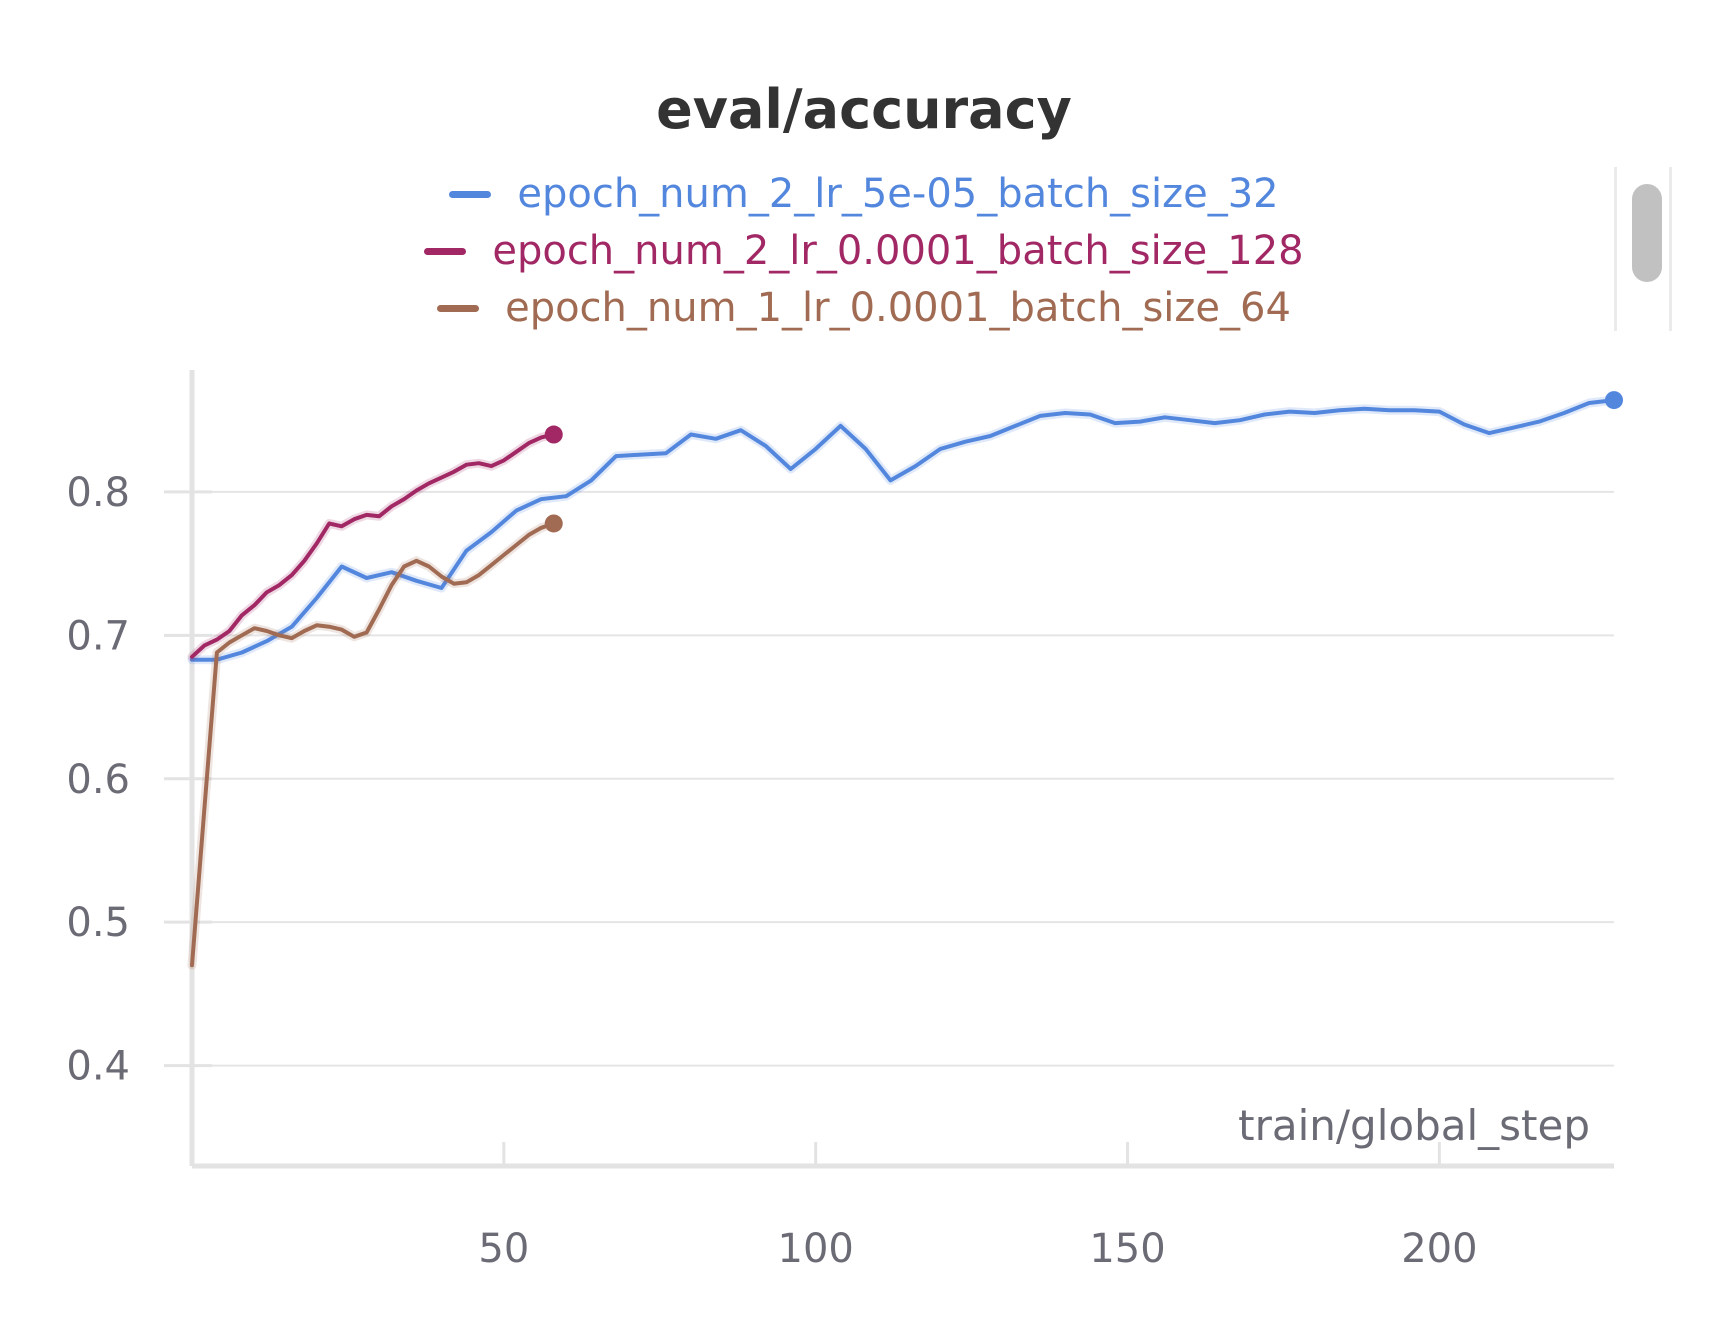  I want to click on legend-item: epoch_num_2_lr_5e-05_batch_size_32, so click(864, 194).